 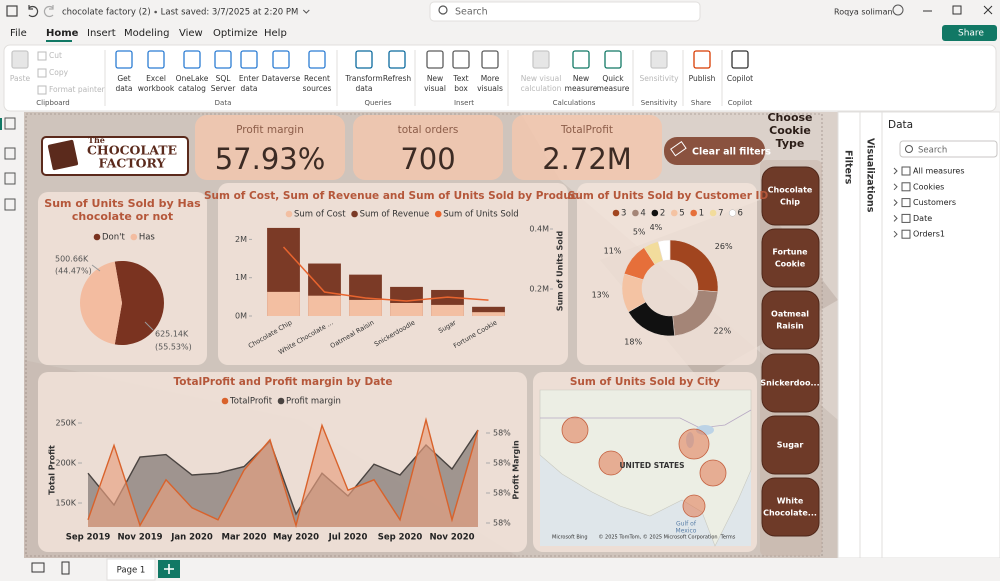 What do you see at coordinates (192, 88) in the screenshot?
I see `ribbon-item-label: catalog` at bounding box center [192, 88].